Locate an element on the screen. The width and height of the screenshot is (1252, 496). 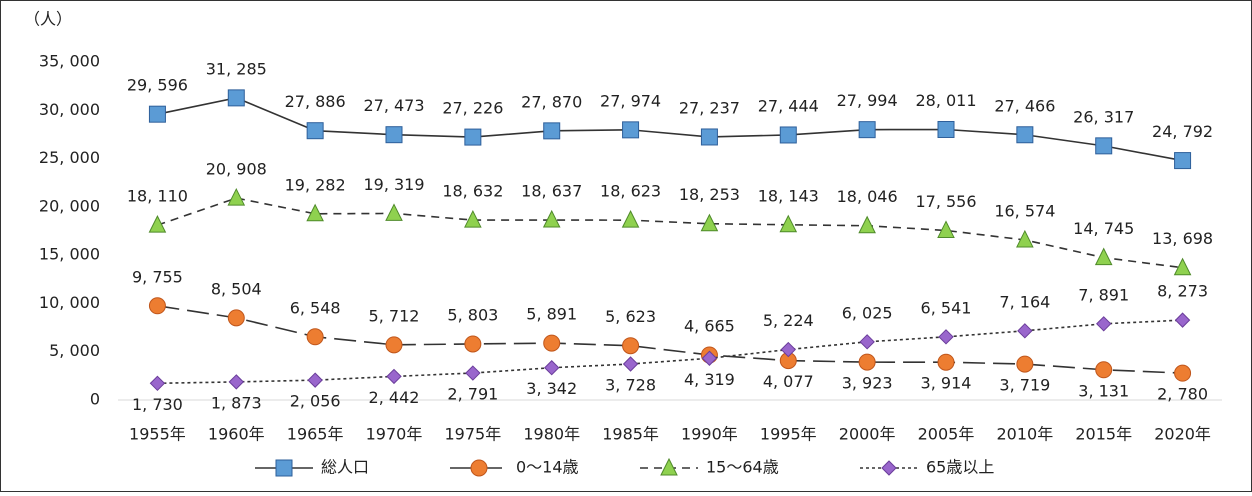
data-label: 3, 342 is located at coordinates (551, 388).